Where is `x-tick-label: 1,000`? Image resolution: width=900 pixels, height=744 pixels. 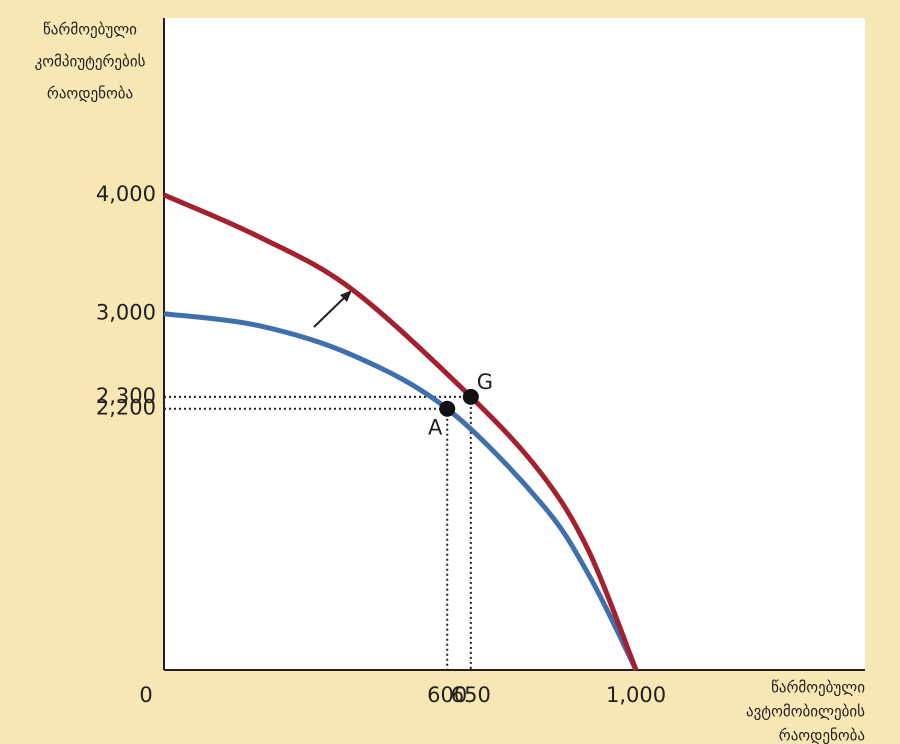
x-tick-label: 1,000 is located at coordinates (636, 695).